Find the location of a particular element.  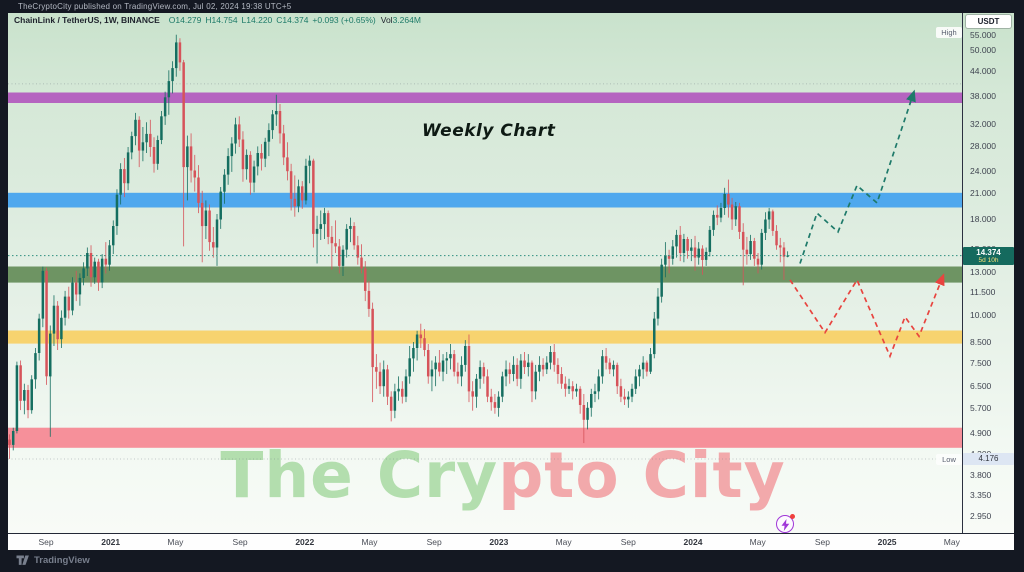

price-tick: 7.500 is located at coordinates (981, 362).